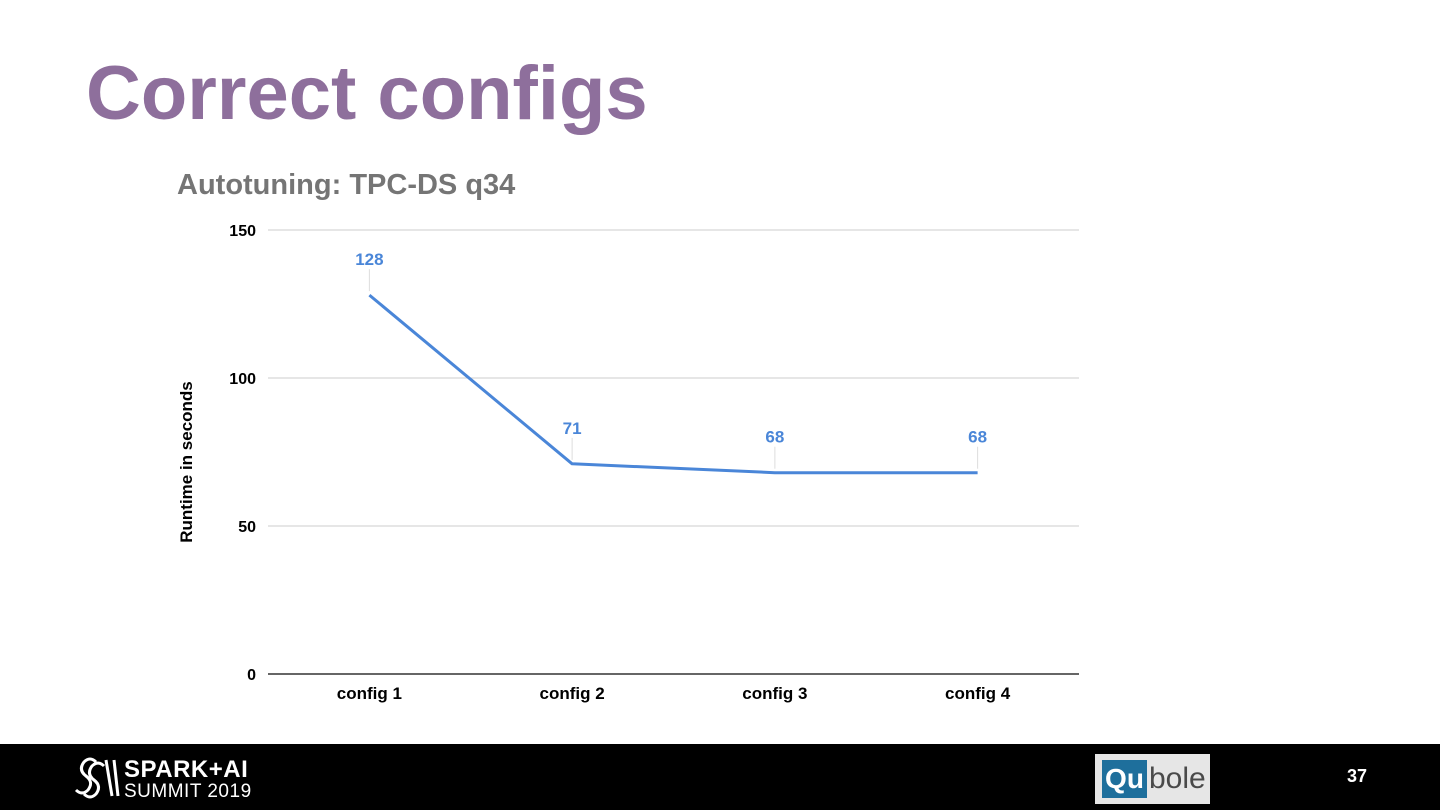 The height and width of the screenshot is (810, 1440). What do you see at coordinates (774, 437) in the screenshot?
I see `data-label-3: 68` at bounding box center [774, 437].